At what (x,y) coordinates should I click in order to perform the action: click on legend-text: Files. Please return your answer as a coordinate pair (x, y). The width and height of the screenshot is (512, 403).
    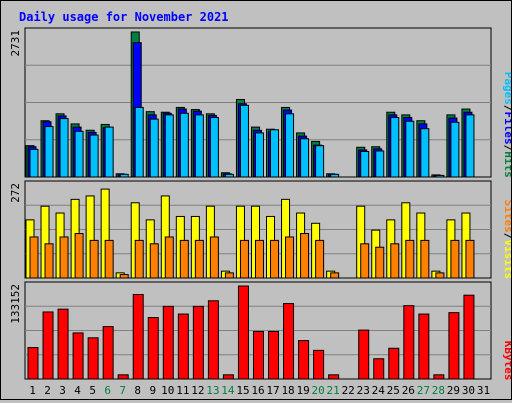
    Looking at the image, I should click on (506, 128).